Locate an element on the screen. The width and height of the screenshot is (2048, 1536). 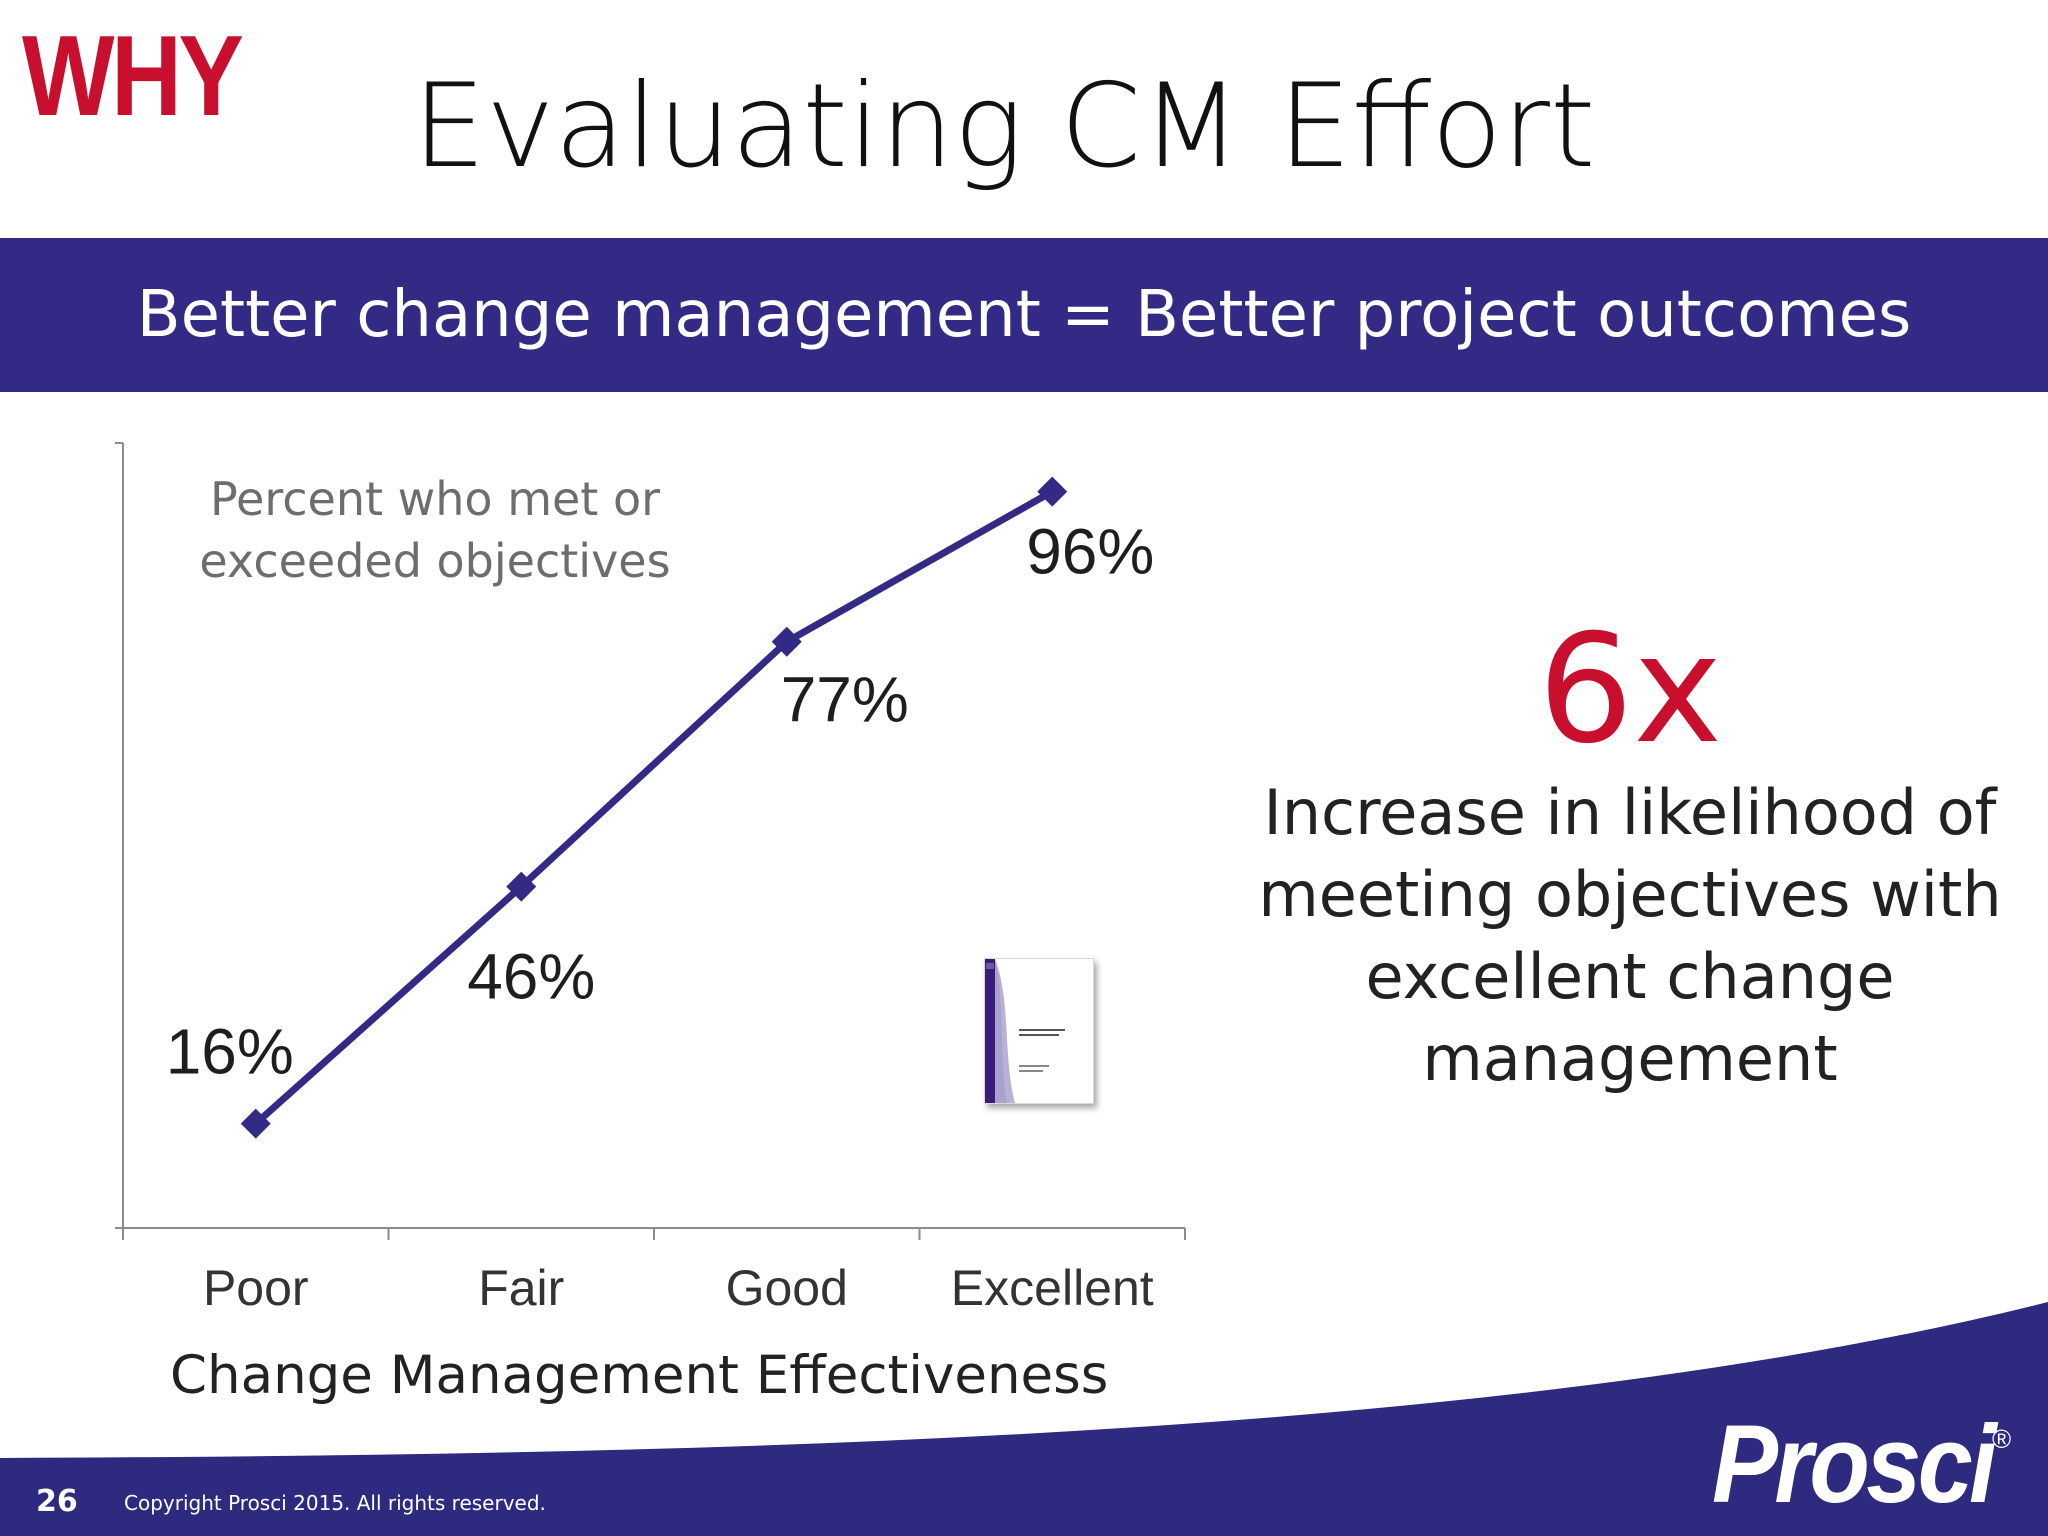
slide-title-text: Evaluating CM Effort is located at coordinates (1004, 126).